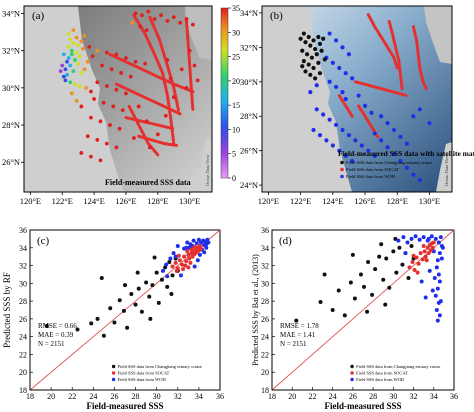  Describe the element at coordinates (136, 396) in the screenshot. I see `panel-c-xtick-label: 28` at that location.